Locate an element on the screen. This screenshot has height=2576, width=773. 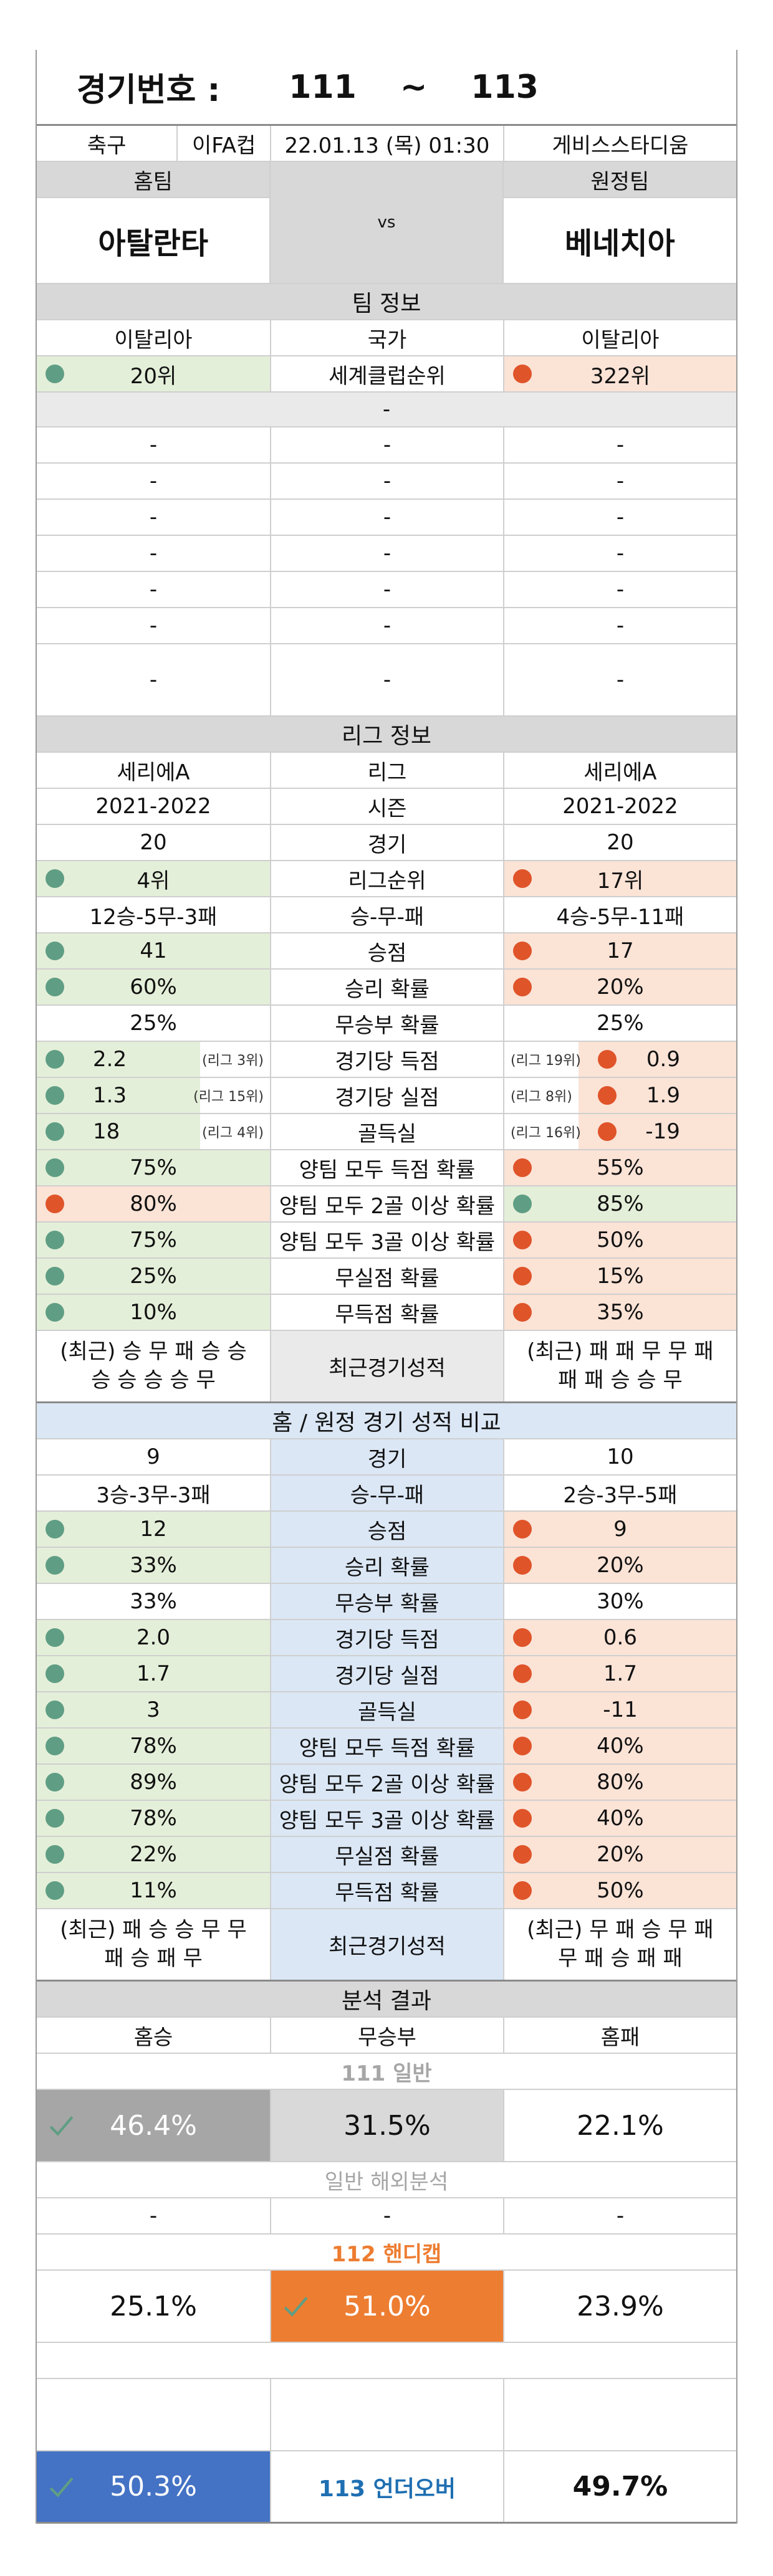
btts3-row-label: 양팀 모두 3골 이상 확률 is located at coordinates (386, 1240).